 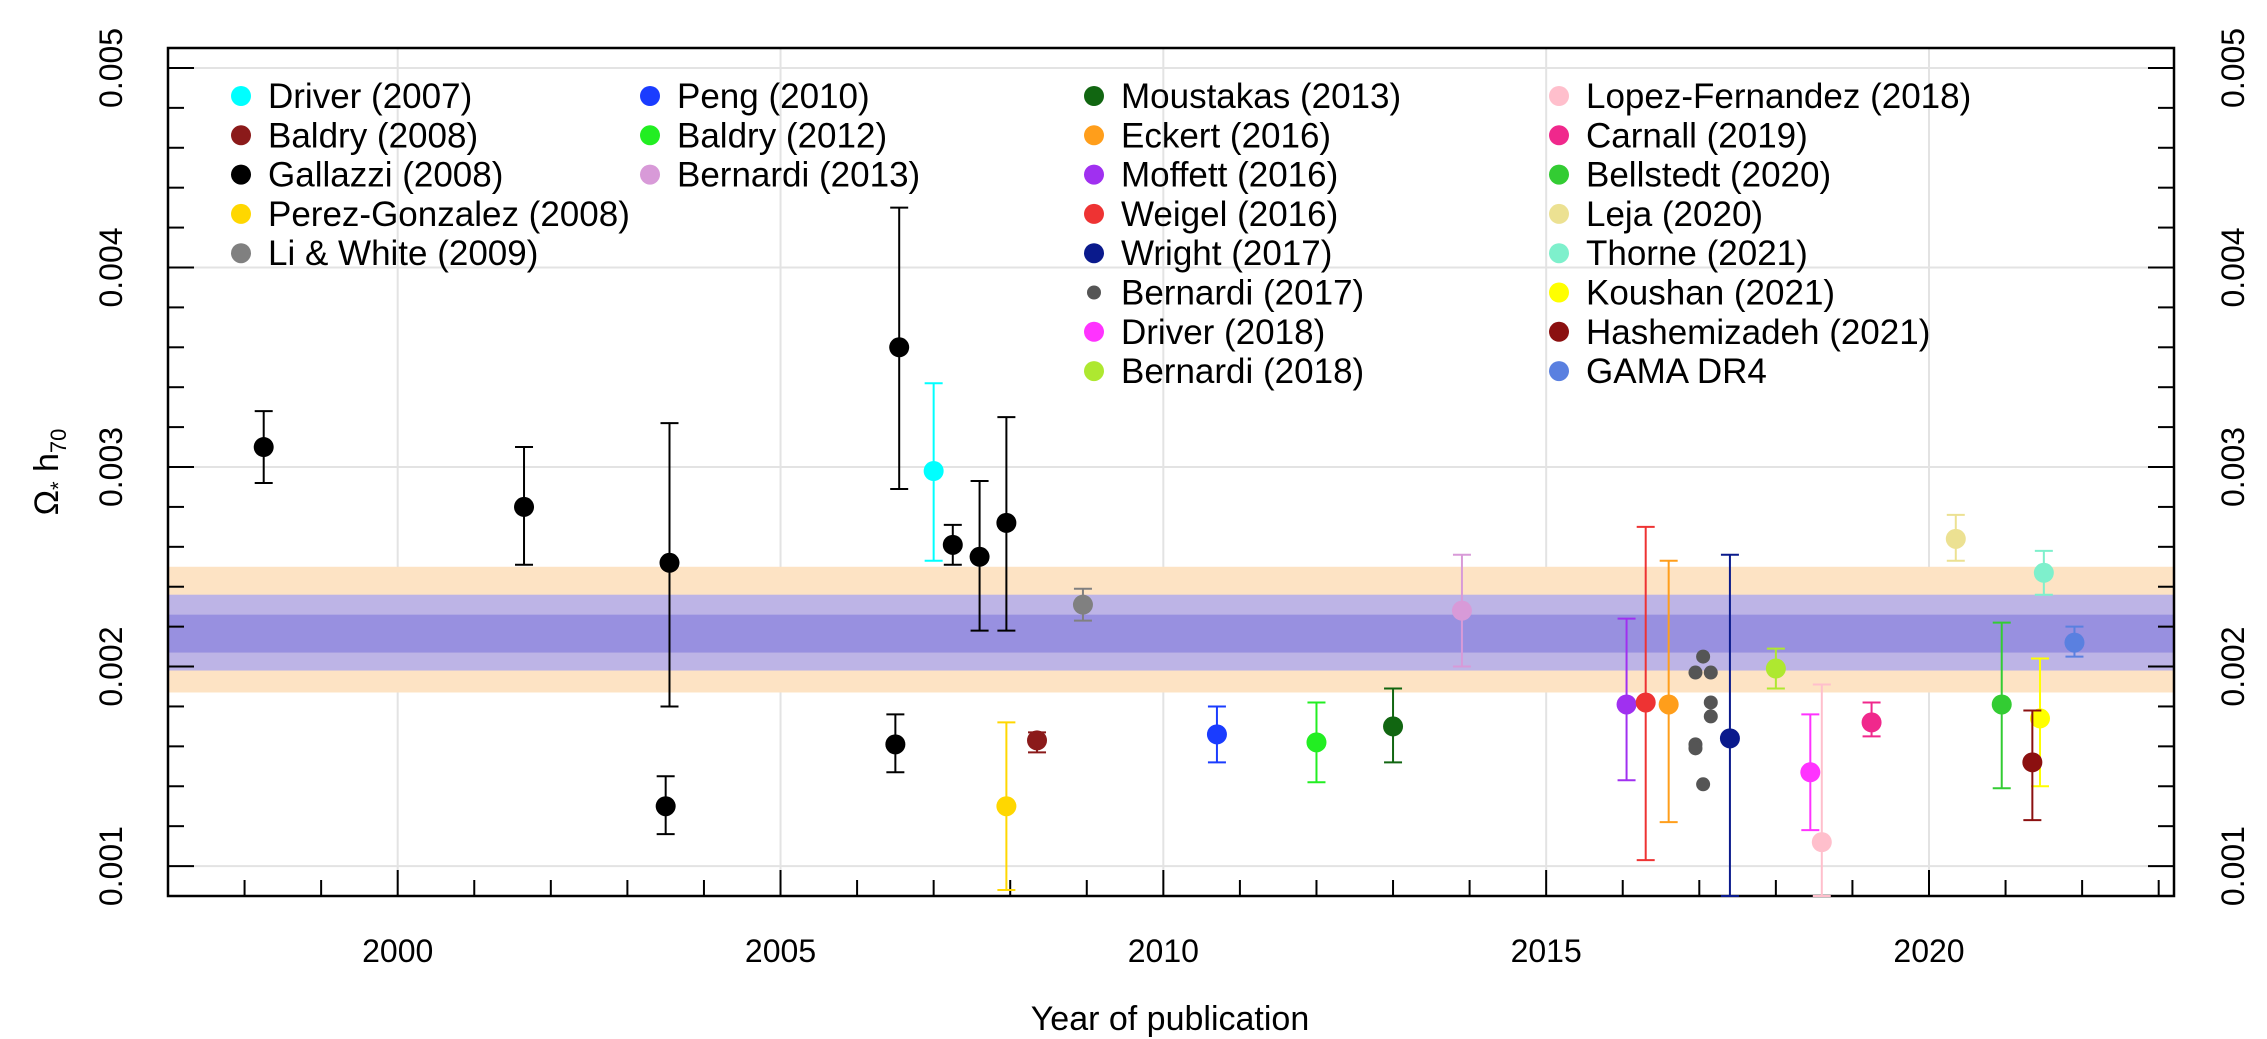 What do you see at coordinates (1226, 253) in the screenshot?
I see `legend-label: Wright (2017)` at bounding box center [1226, 253].